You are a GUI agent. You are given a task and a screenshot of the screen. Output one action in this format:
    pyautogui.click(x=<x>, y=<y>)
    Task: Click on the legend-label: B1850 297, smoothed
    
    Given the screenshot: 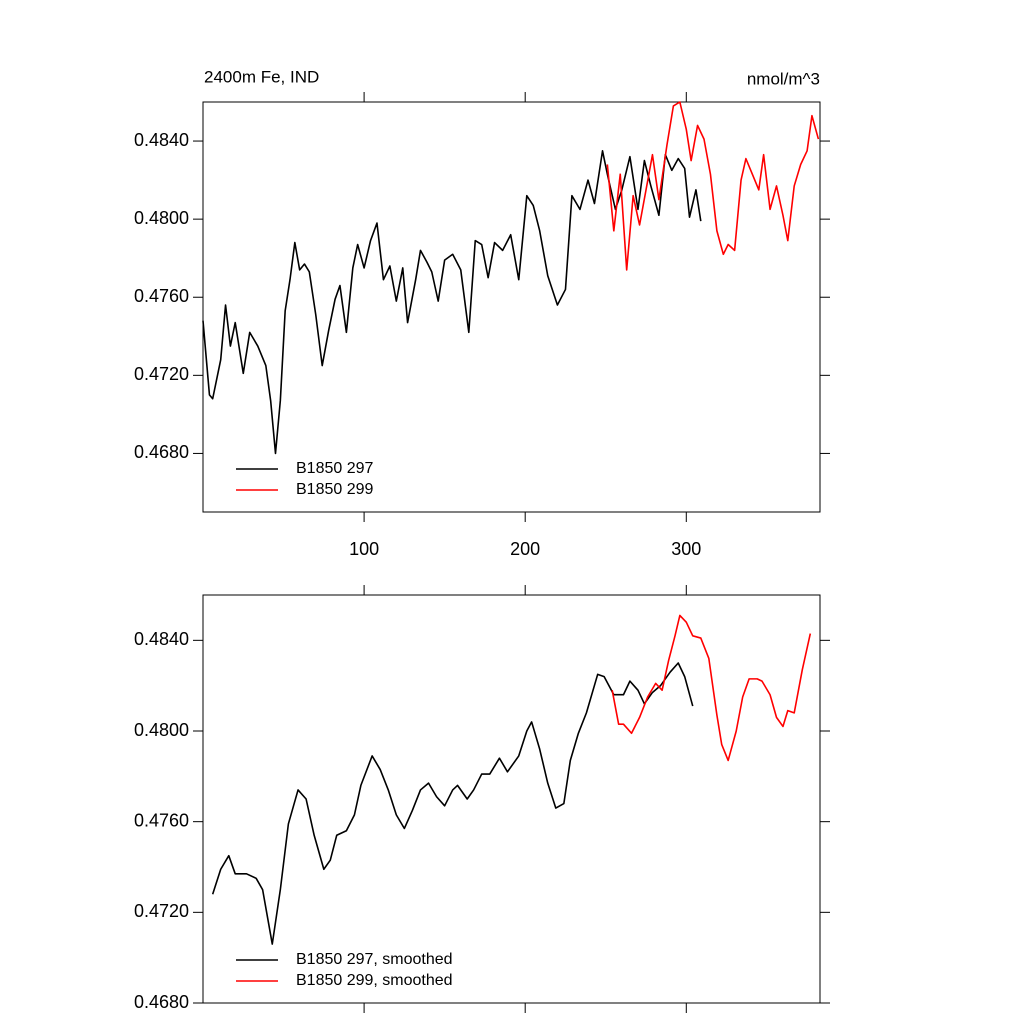 What is the action you would take?
    pyautogui.click(x=374, y=959)
    